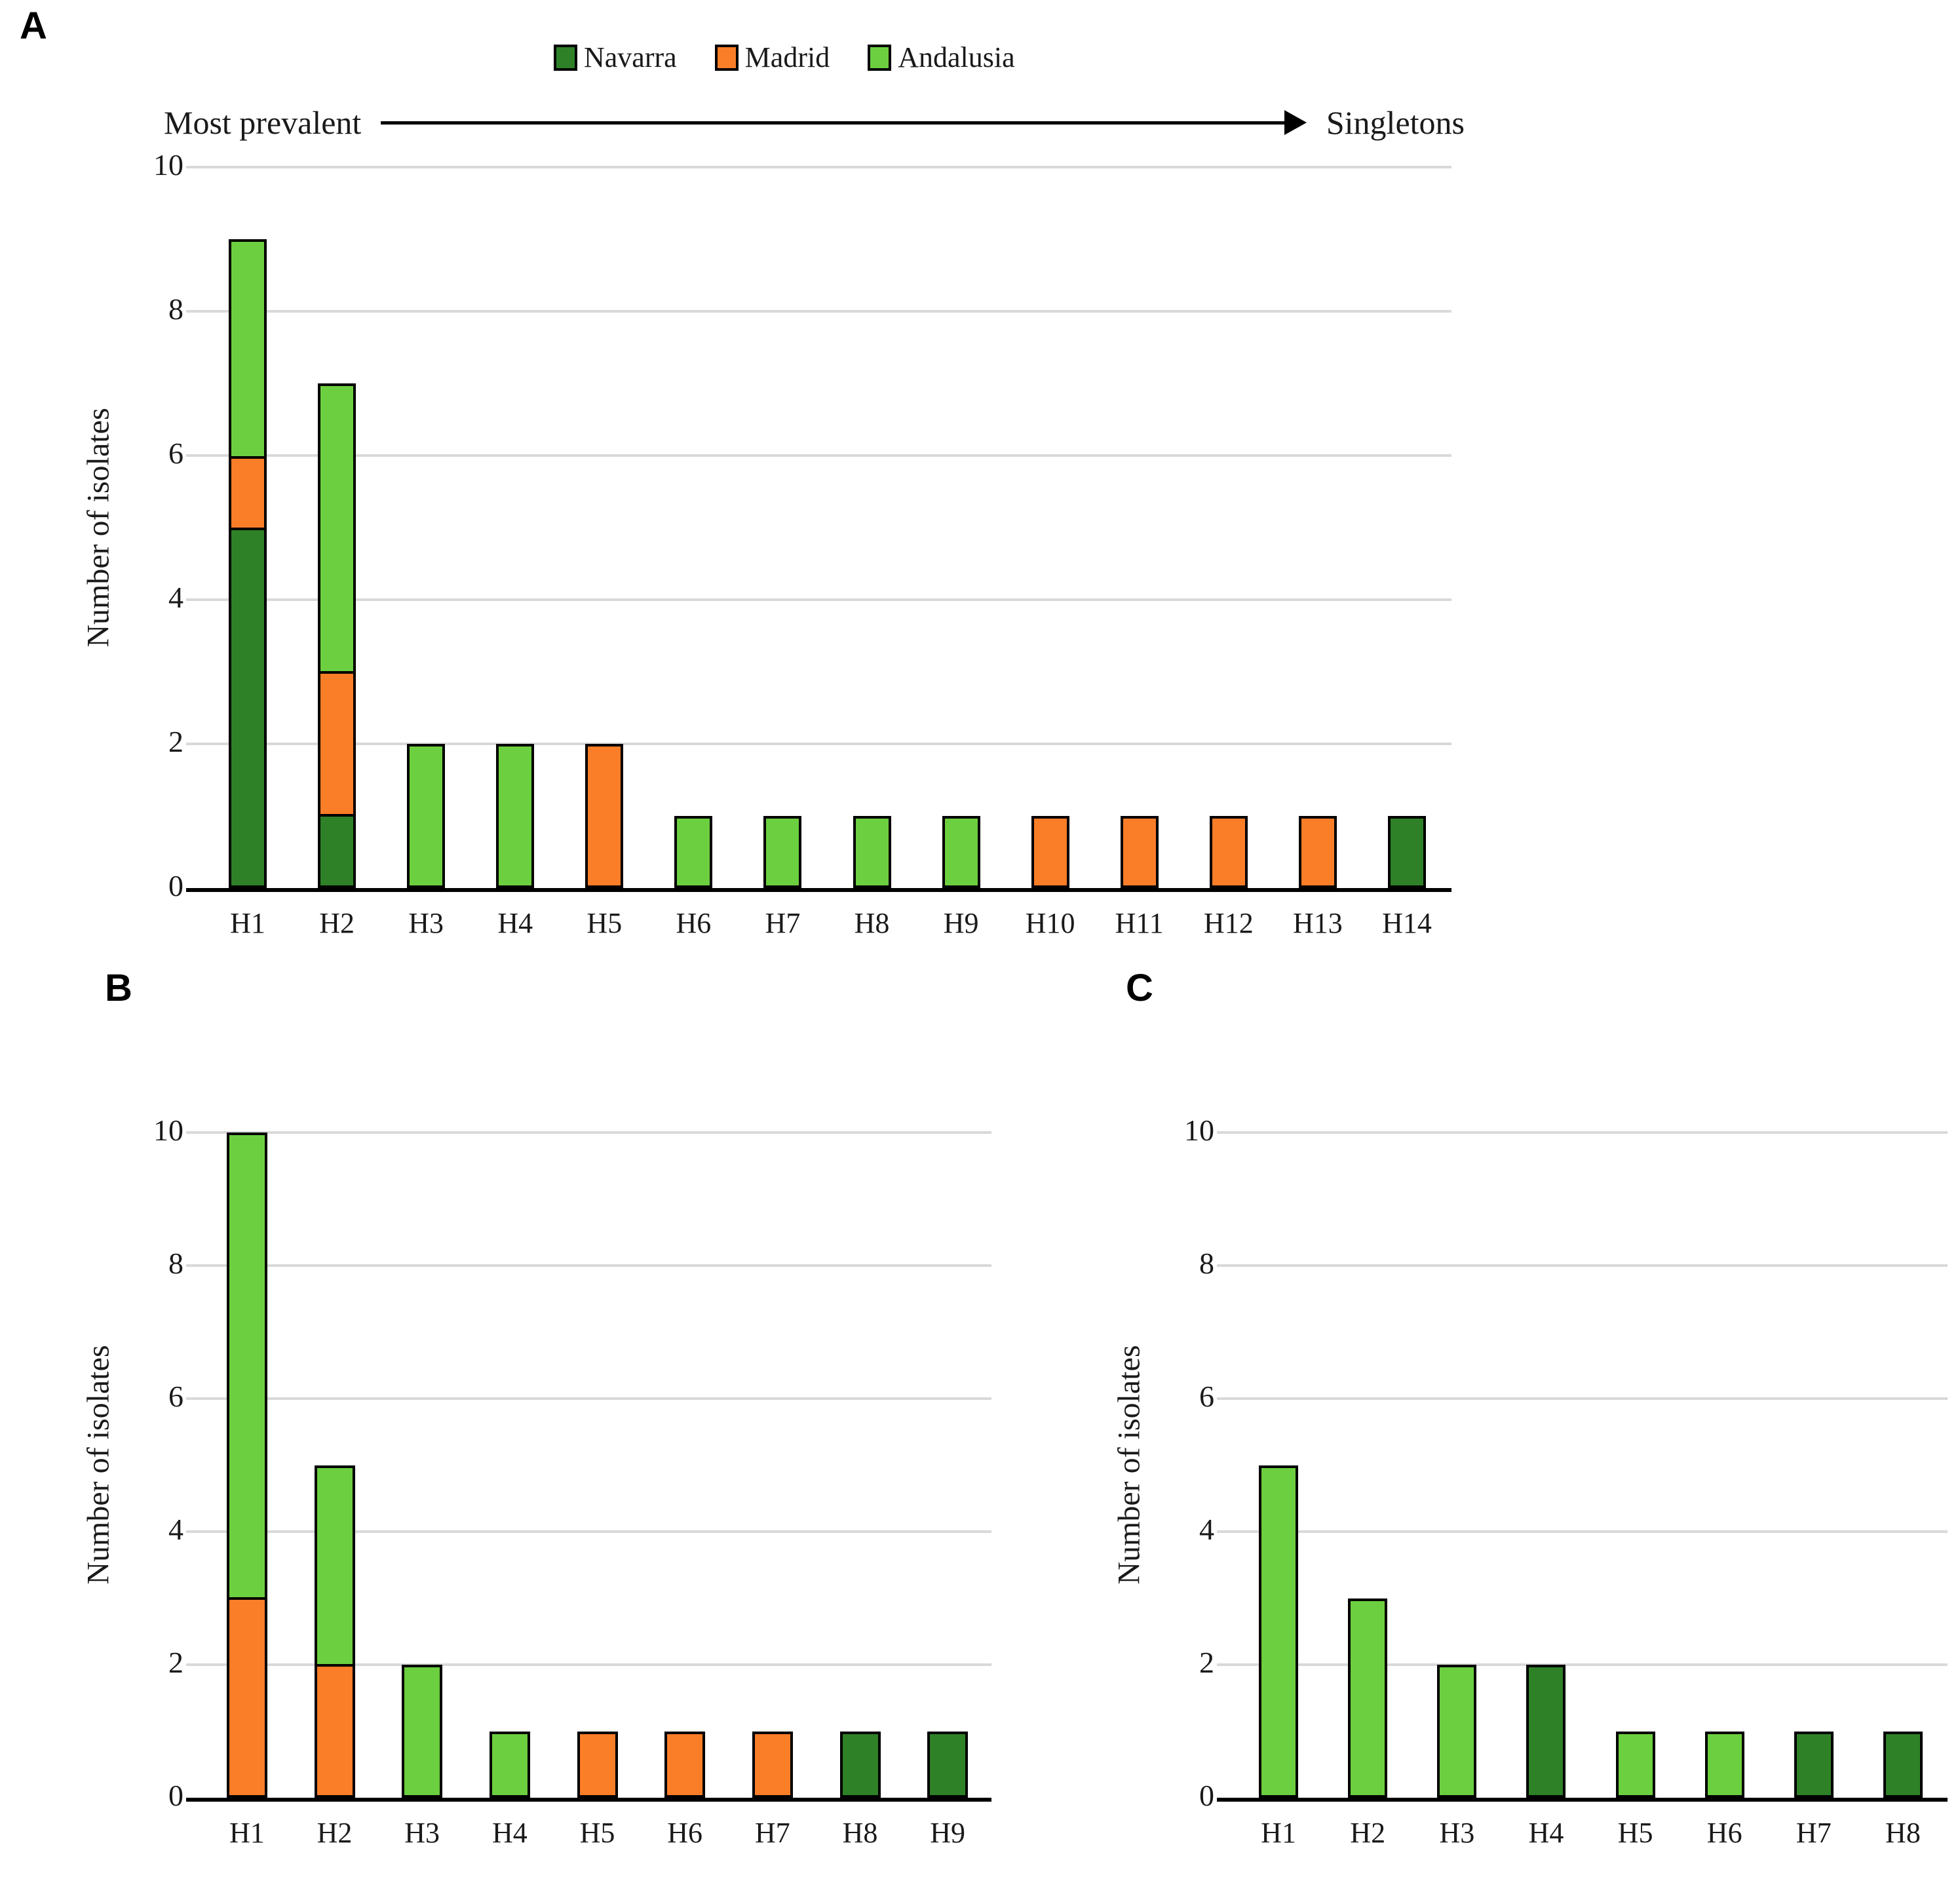  What do you see at coordinates (565, 57) in the screenshot?
I see `navarra-swatch-icon` at bounding box center [565, 57].